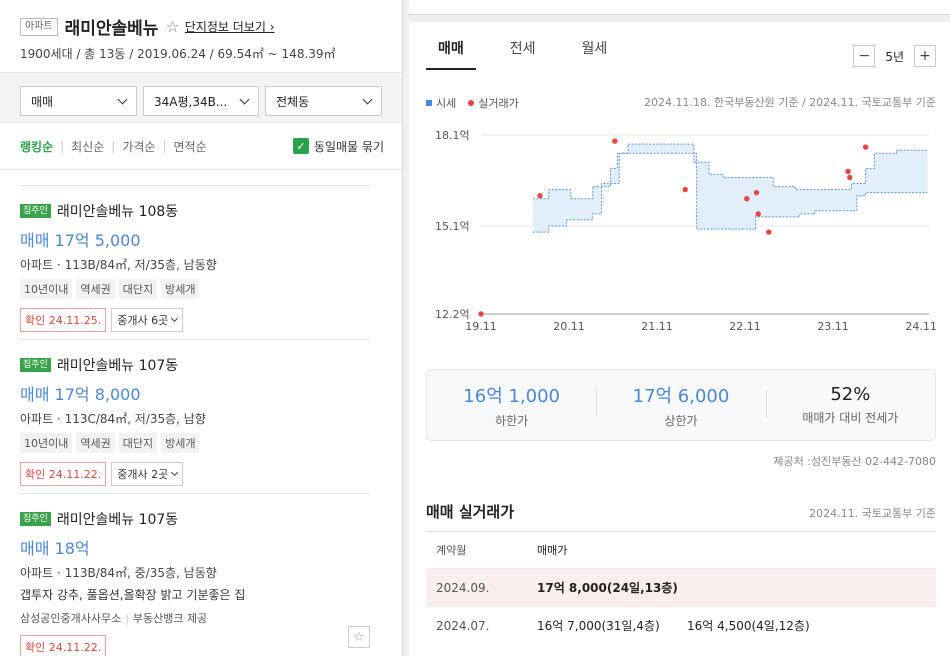 Image resolution: width=950 pixels, height=656 pixels. Describe the element at coordinates (133, 595) in the screenshot. I see `listing-description: 갭투자 강추, 풀옵션,올확장 밝고 기분좋은 집` at that location.